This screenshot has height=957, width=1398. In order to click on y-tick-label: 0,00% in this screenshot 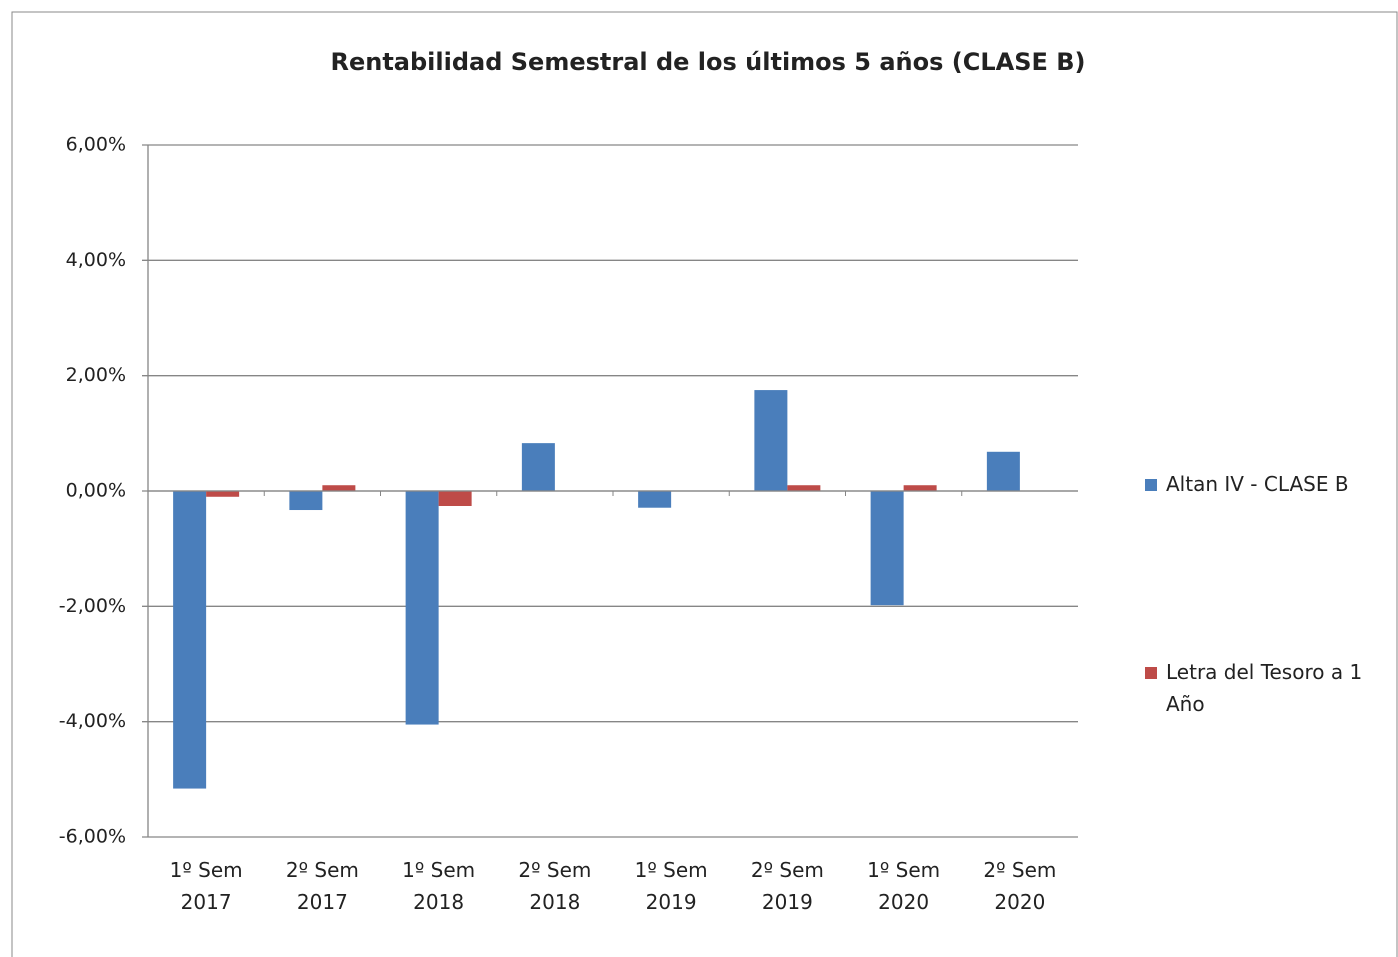, I will do `click(96, 491)`.